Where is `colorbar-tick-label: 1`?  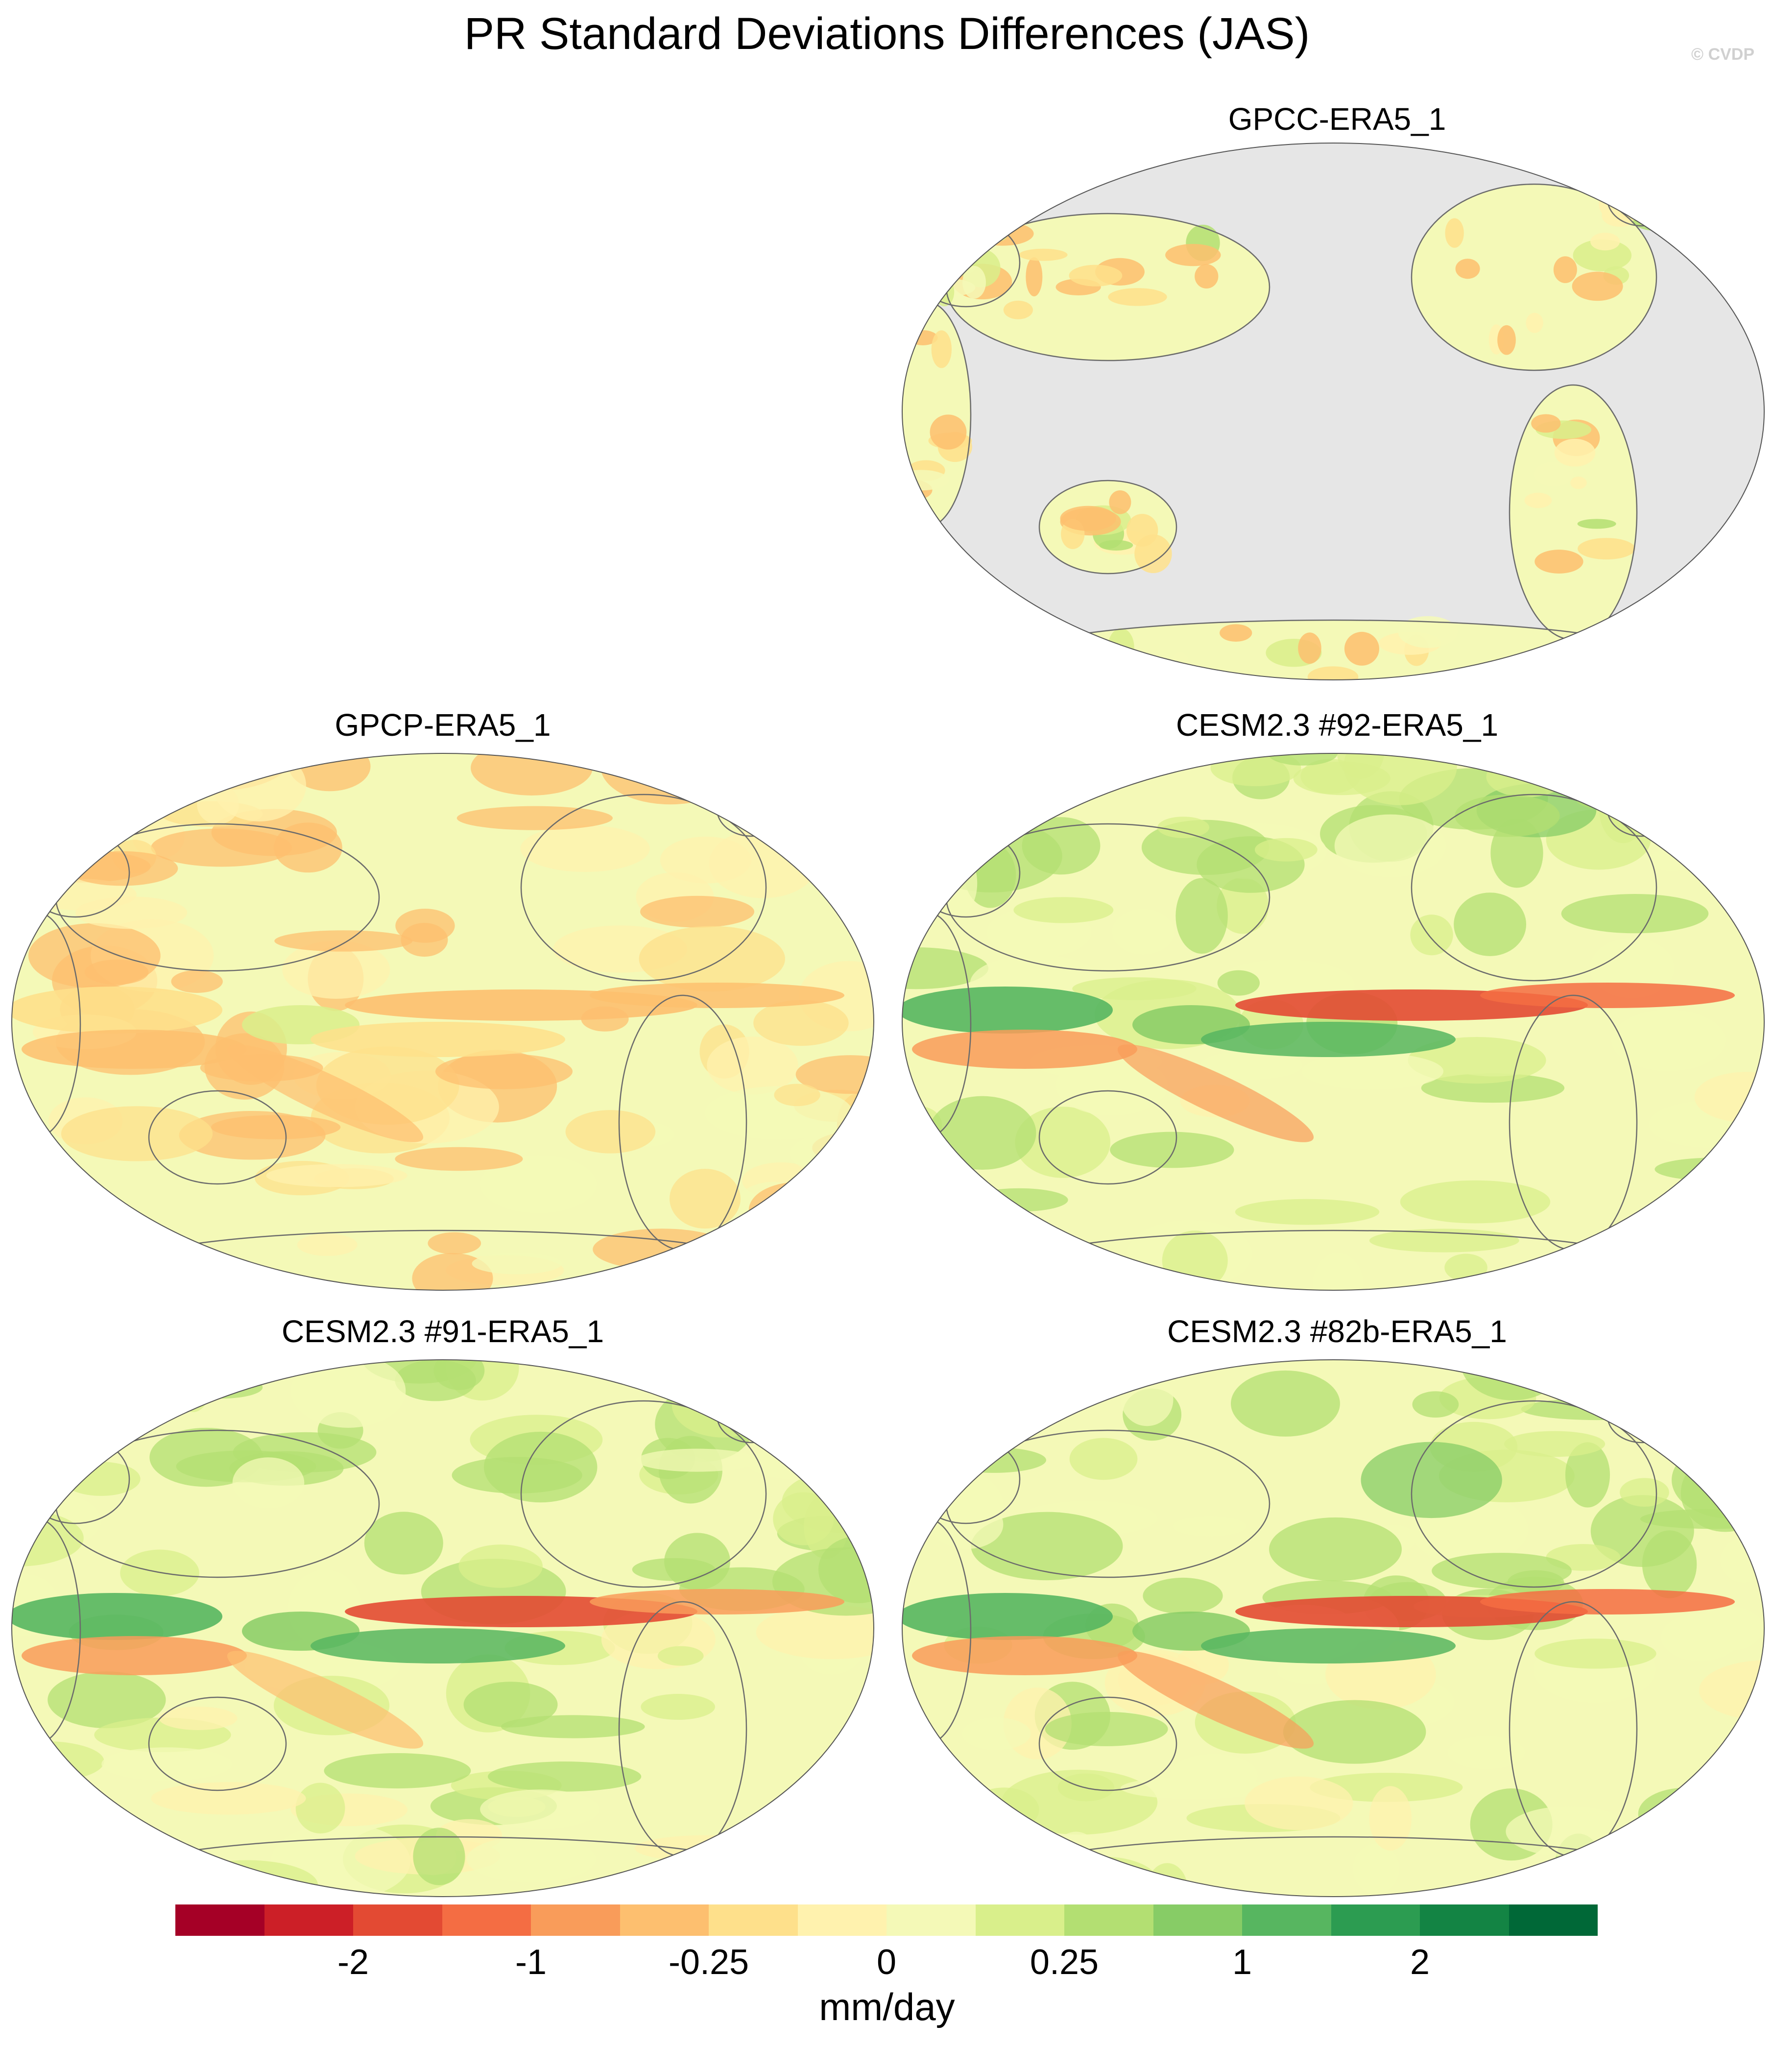
colorbar-tick-label: 1 is located at coordinates (1242, 1962).